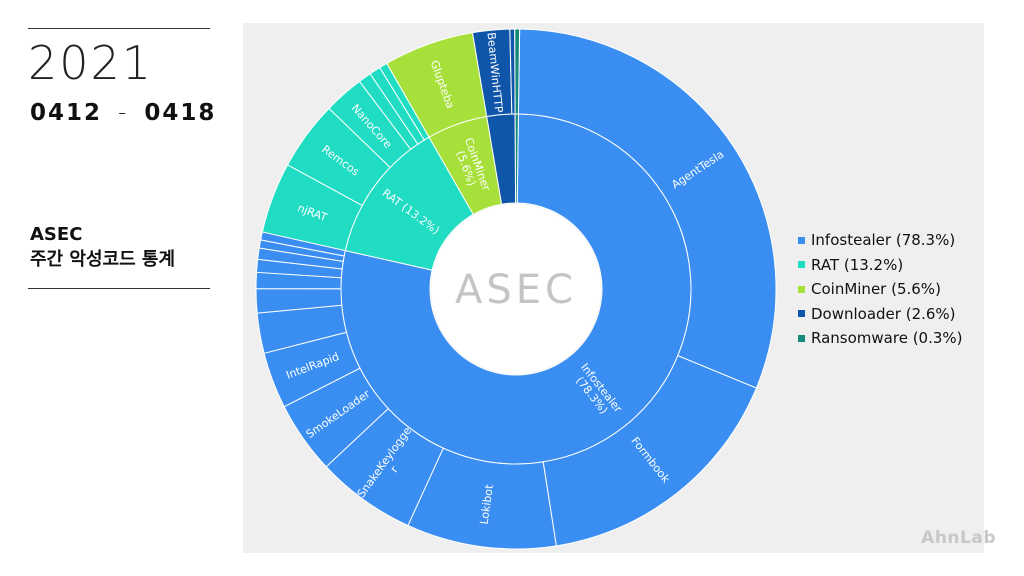 The image size is (1024, 576). Describe the element at coordinates (883, 313) in the screenshot. I see `legend-label: Downloader (2.6%)` at that location.